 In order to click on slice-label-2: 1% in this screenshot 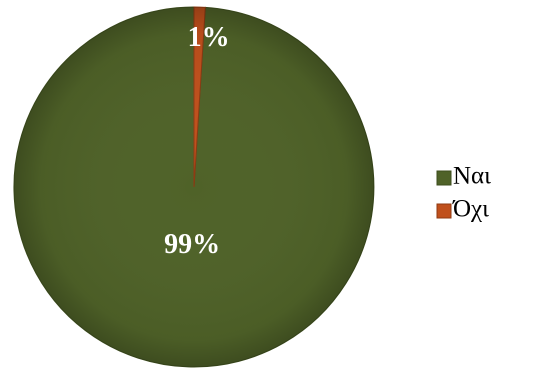, I will do `click(209, 37)`.